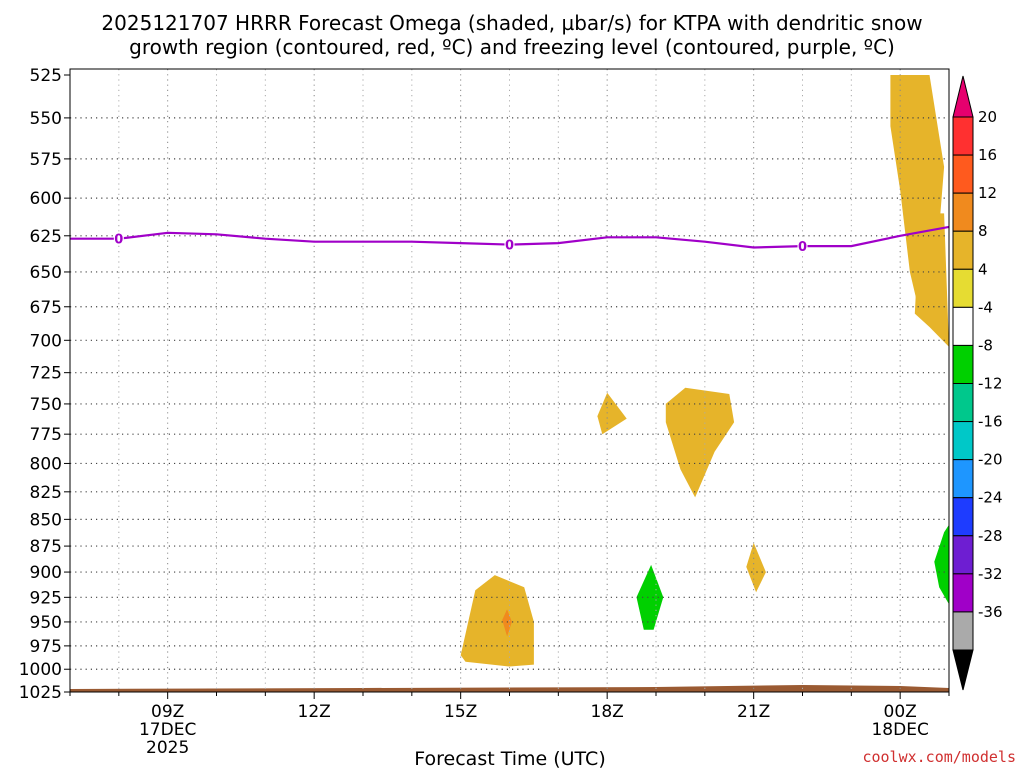  I want to click on freezing-level-contour: 0 0 0, so click(509, 240).